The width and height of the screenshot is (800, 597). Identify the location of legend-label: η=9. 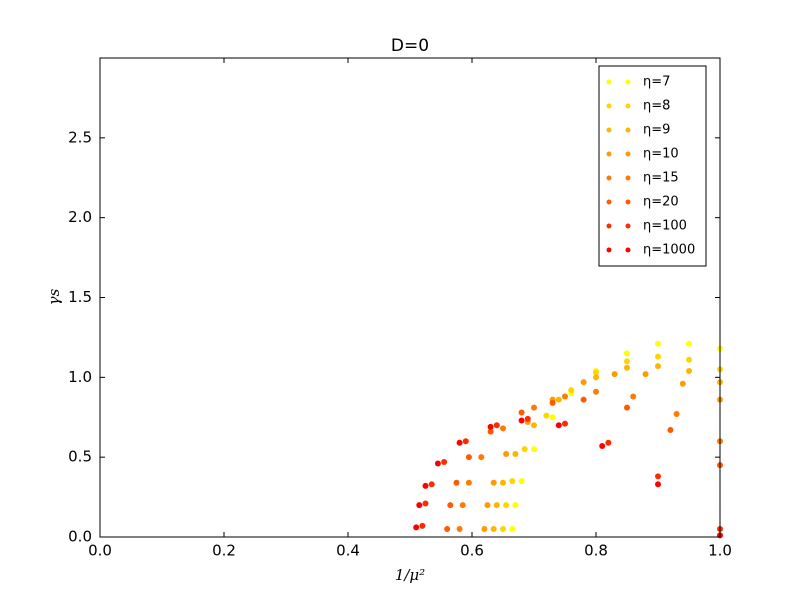
(656, 130).